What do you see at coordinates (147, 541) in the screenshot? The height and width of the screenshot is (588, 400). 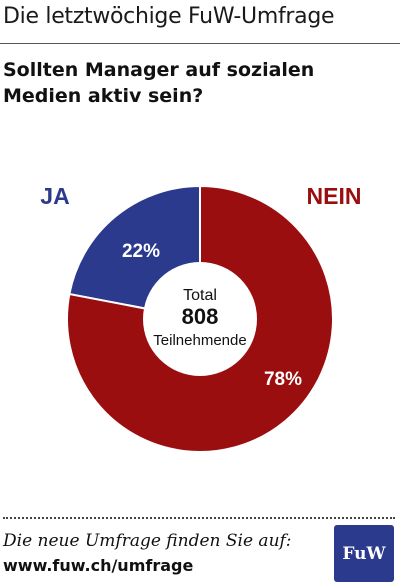 I see `footer-text: Die neue Umfrage finden Sie auf:` at bounding box center [147, 541].